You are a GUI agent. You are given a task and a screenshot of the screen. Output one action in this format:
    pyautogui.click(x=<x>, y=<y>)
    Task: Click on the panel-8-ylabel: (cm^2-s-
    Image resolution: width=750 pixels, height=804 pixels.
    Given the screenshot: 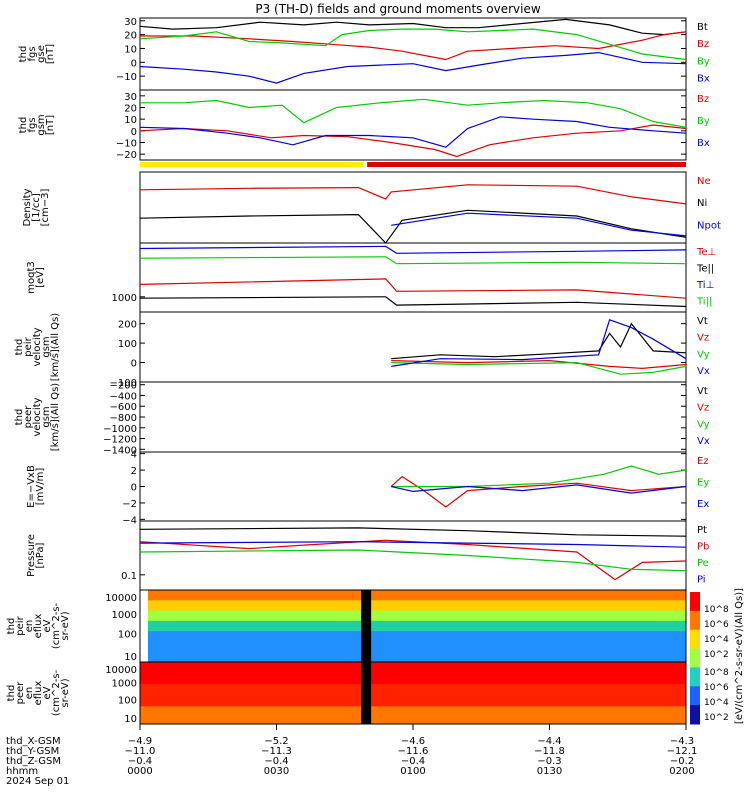 What is the action you would take?
    pyautogui.click(x=56, y=625)
    